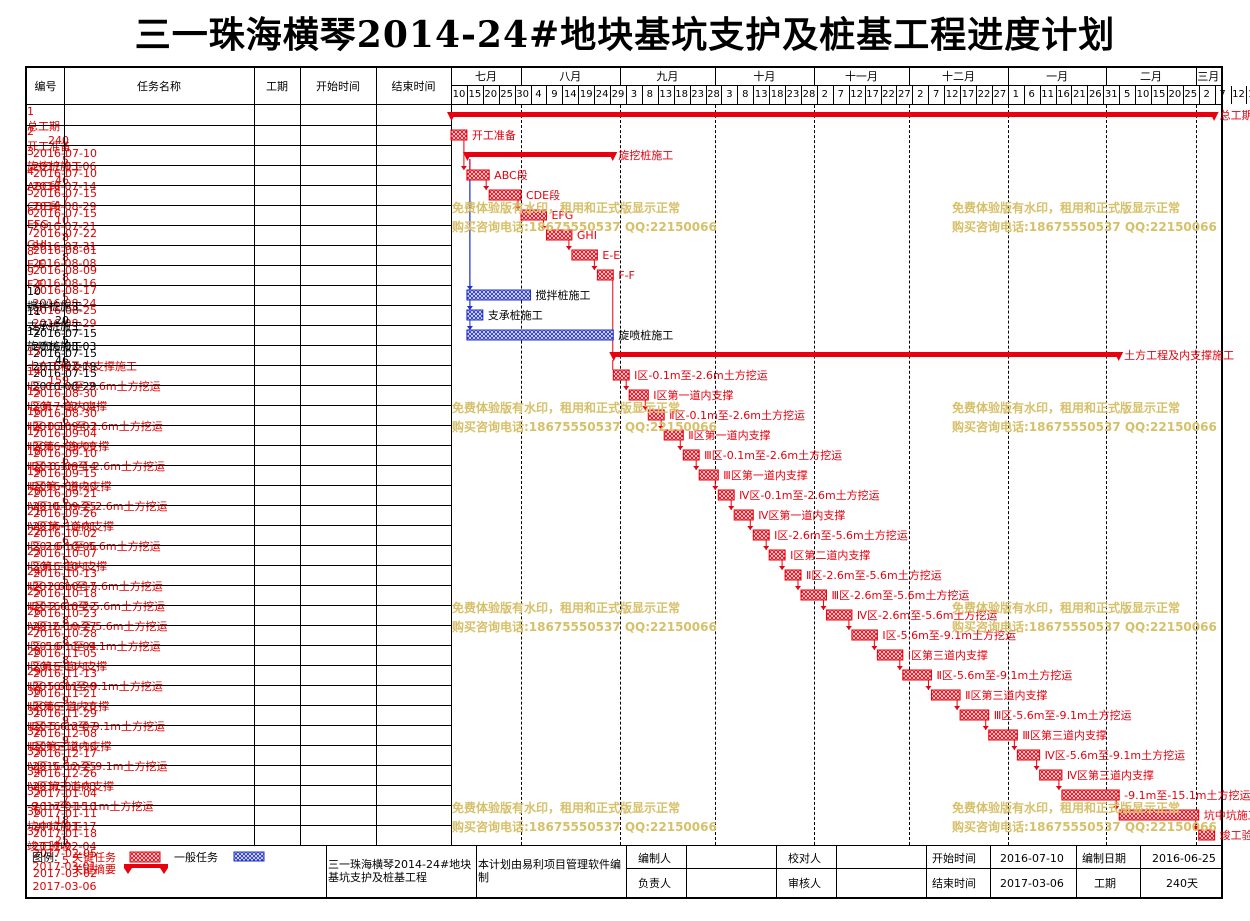  What do you see at coordinates (984, 94) in the screenshot?
I see `day-label: 22` at bounding box center [984, 94].